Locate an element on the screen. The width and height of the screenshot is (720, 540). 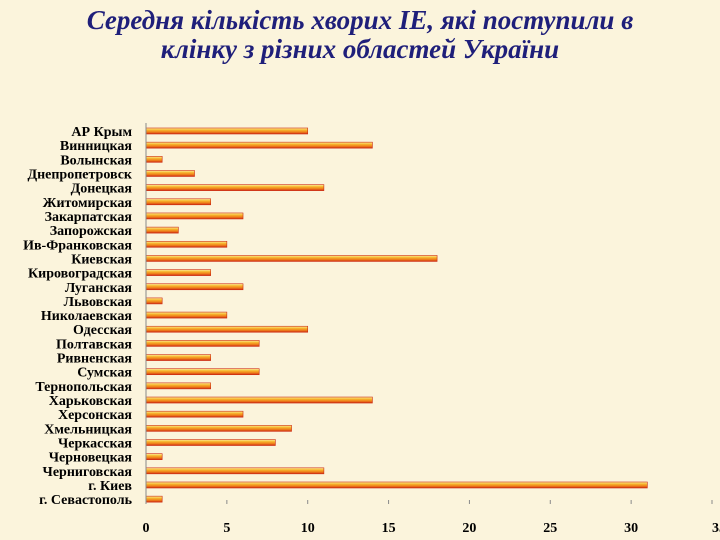
category-label-12: Луганская is located at coordinates (99, 288).